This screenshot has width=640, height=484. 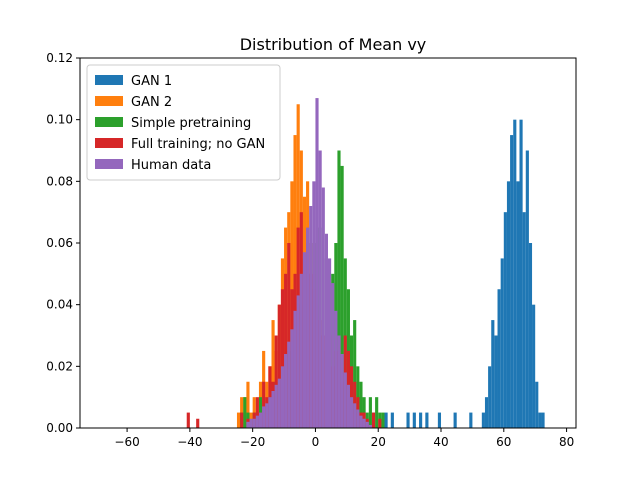 I want to click on legend-box, so click(x=183, y=122).